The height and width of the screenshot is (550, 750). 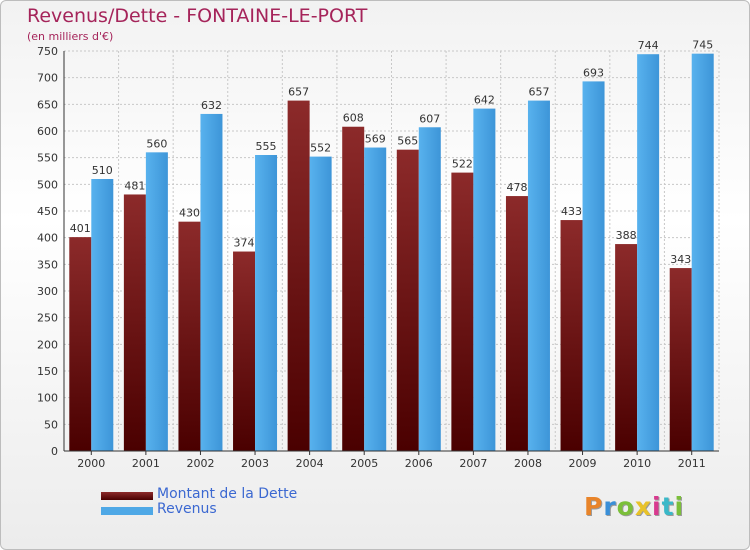 I want to click on legend-swatch-revenus, so click(x=127, y=511).